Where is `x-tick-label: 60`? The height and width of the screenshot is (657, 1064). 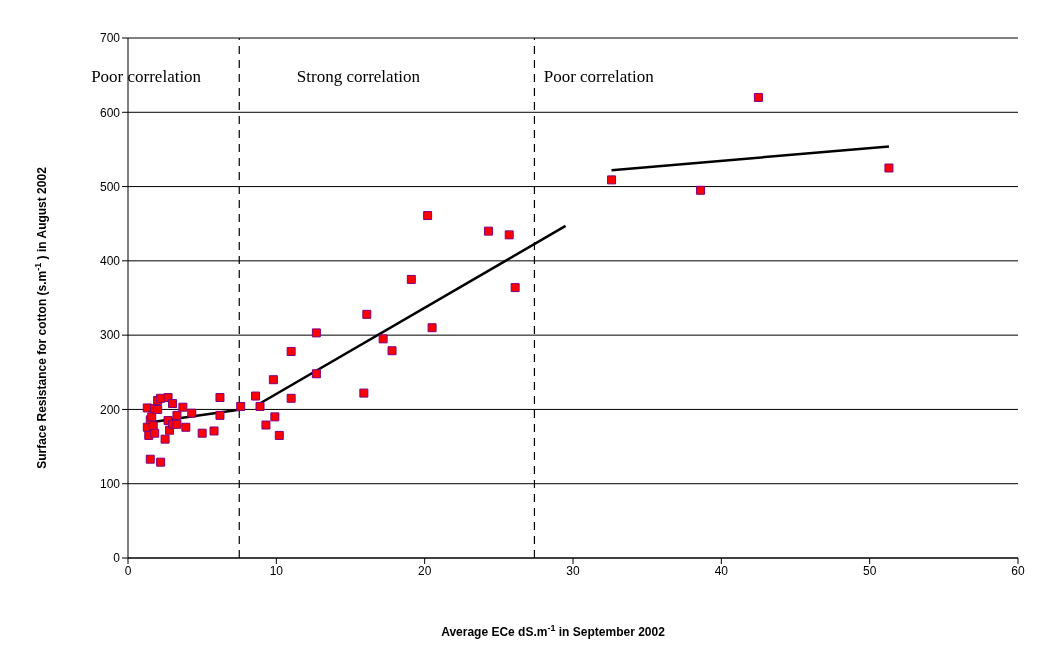
x-tick-label: 60 is located at coordinates (1018, 570).